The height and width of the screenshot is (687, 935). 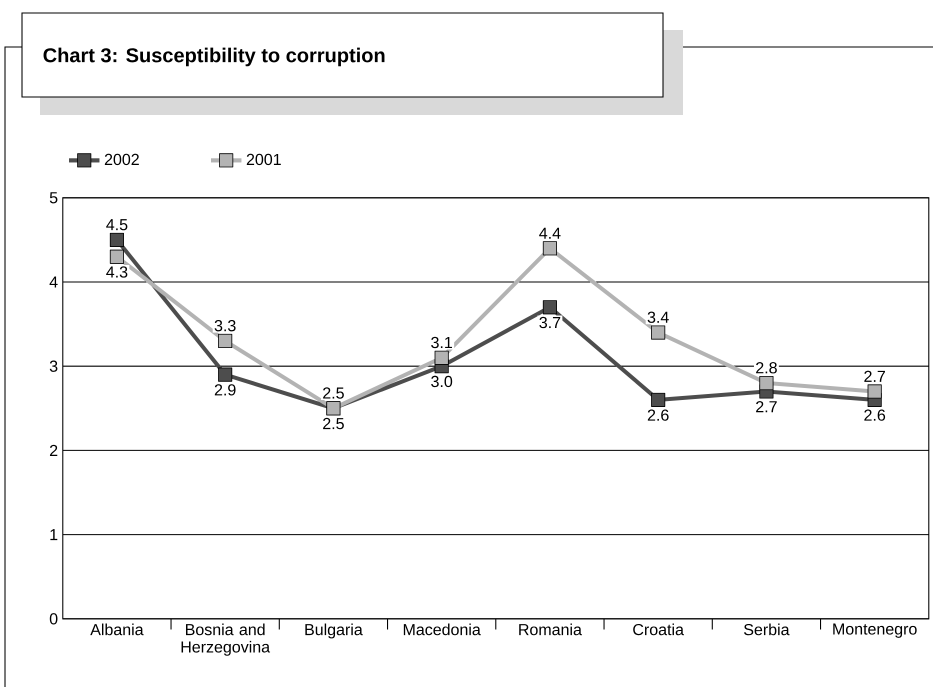 What do you see at coordinates (549, 322) in the screenshot?
I see `data-label: 3.7` at bounding box center [549, 322].